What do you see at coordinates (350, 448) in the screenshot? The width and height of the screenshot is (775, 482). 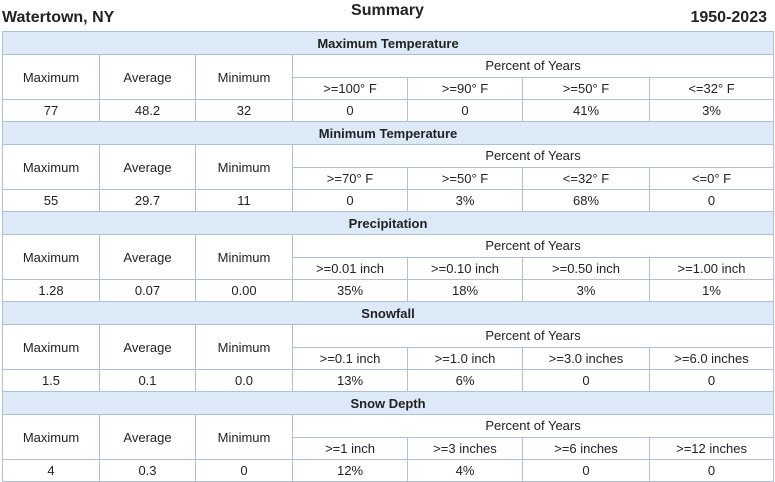 I see `threshold-header: >=1 inch` at bounding box center [350, 448].